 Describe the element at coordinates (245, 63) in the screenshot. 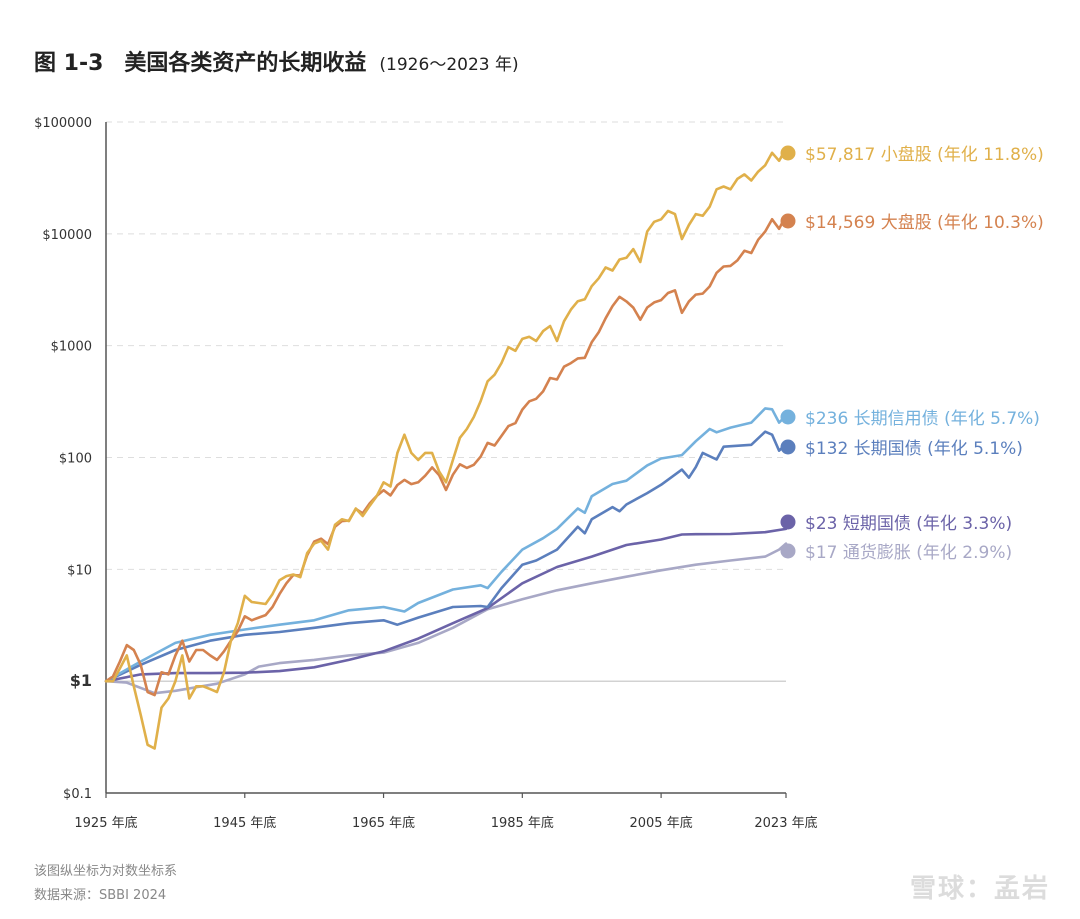

I see `title-text: 美国各类资产的长期收益` at that location.